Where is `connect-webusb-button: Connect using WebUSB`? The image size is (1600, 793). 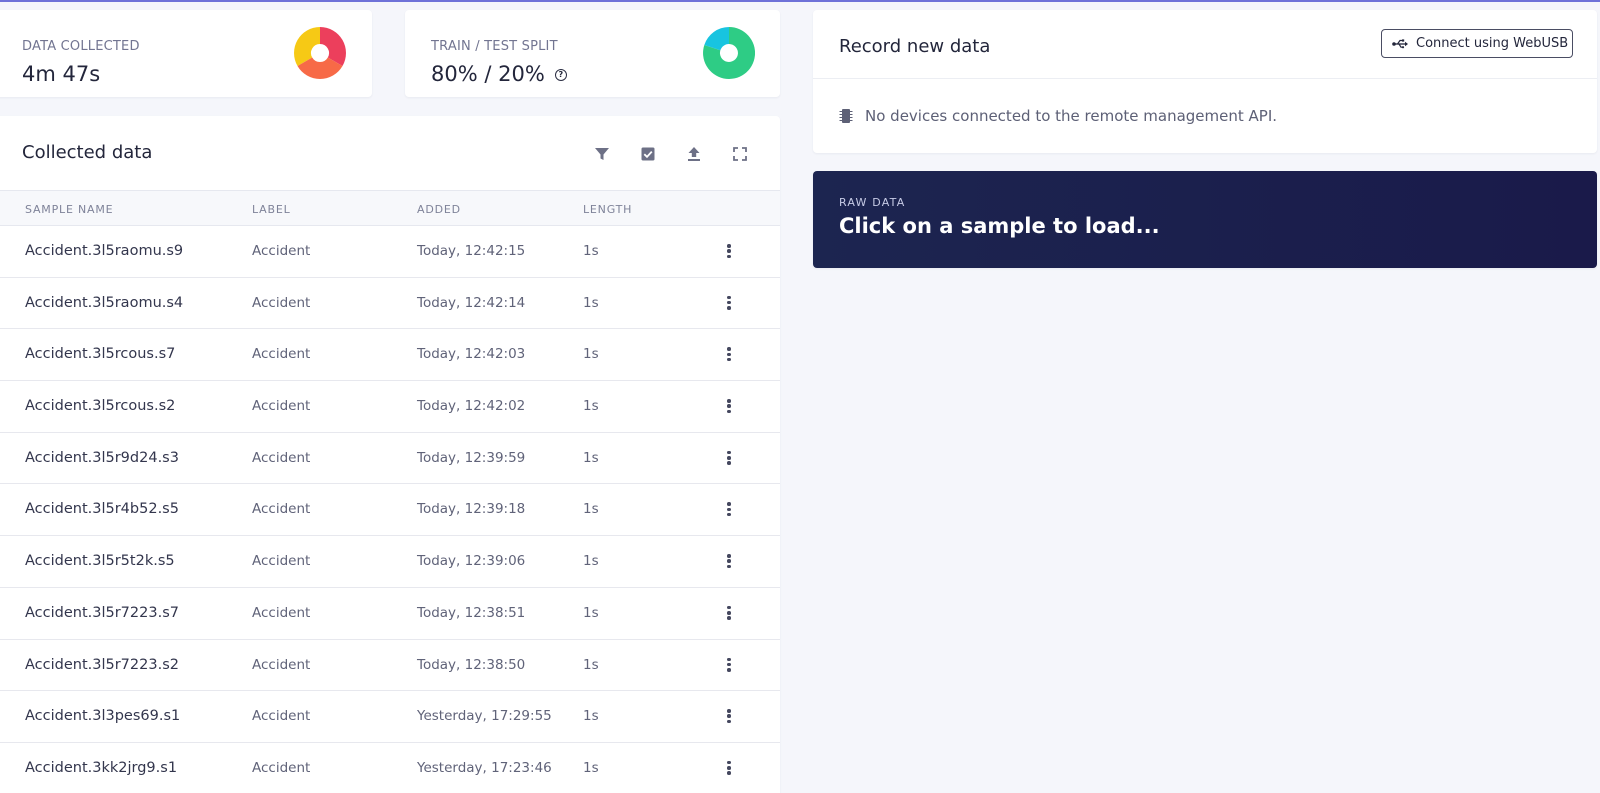
connect-webusb-button: Connect using WebUSB is located at coordinates (1477, 43).